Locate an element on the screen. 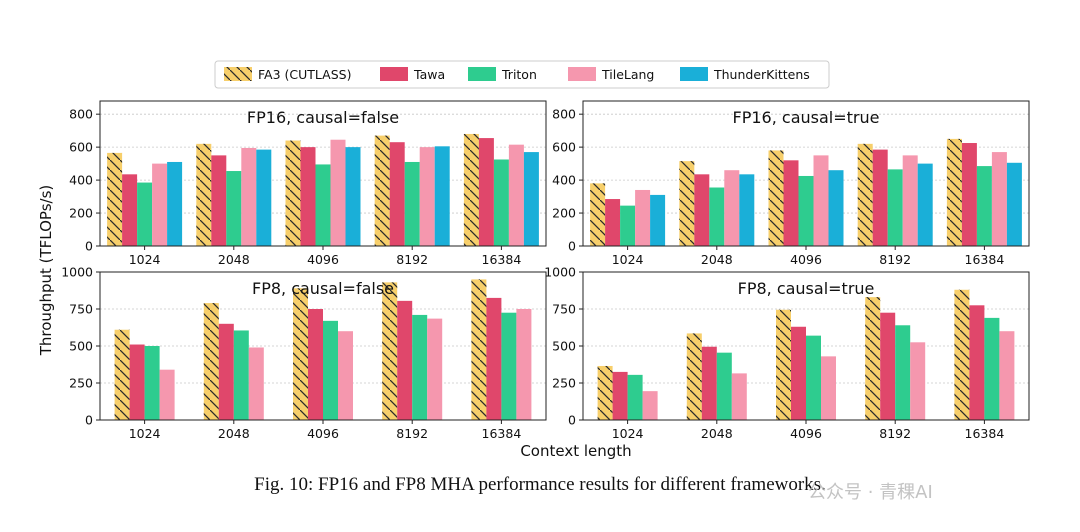  legend-label-thunderkittens: ThunderKittens is located at coordinates (761, 74).